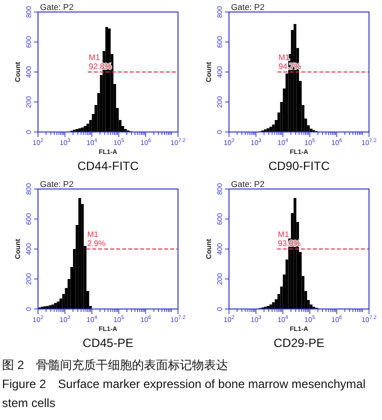 The width and height of the screenshot is (382, 420). I want to click on caption: 图 2 骨髓间充质干细胞的表面标记物表达, so click(116, 365).